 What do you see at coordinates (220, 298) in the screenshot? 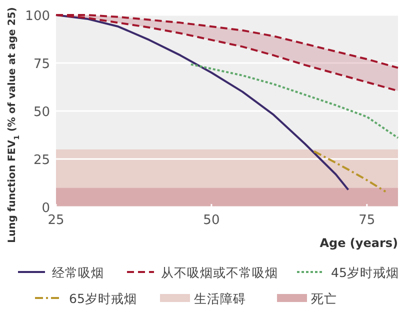
I see `legend-label: 生活障碍` at bounding box center [220, 298].